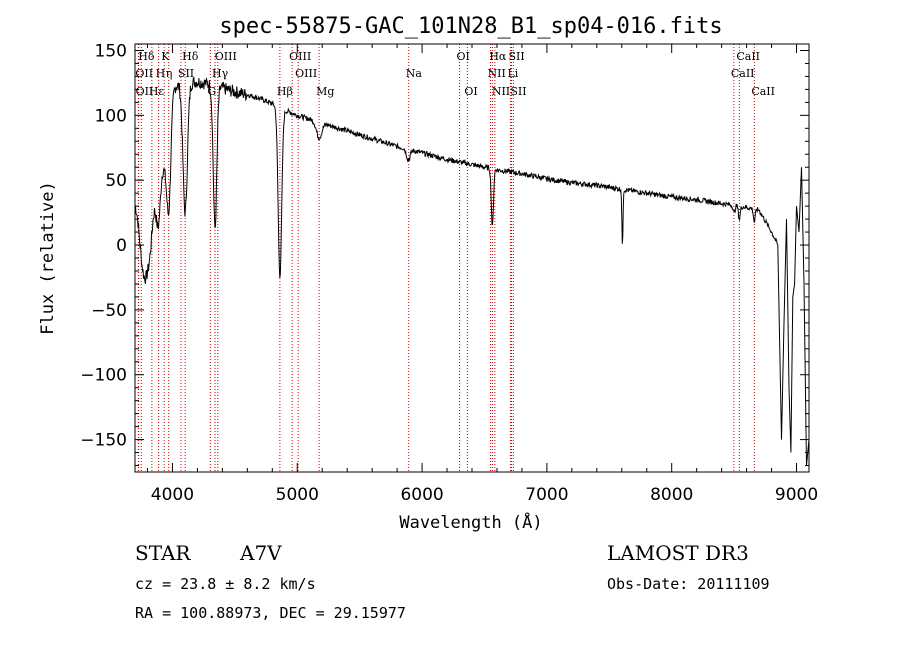 This screenshot has height=649, width=900. I want to click on survey-name: LAMOST DR3, so click(678, 553).